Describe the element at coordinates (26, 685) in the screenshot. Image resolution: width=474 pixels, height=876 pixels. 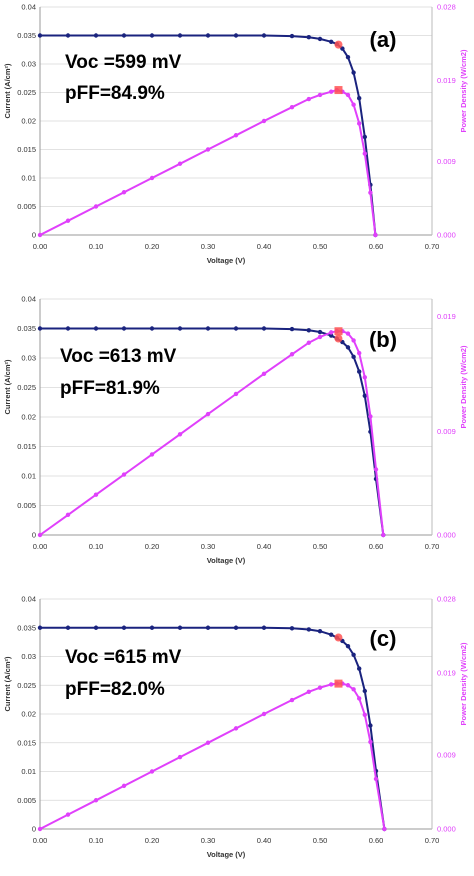
I see `y-tick-label: 0.025` at that location.